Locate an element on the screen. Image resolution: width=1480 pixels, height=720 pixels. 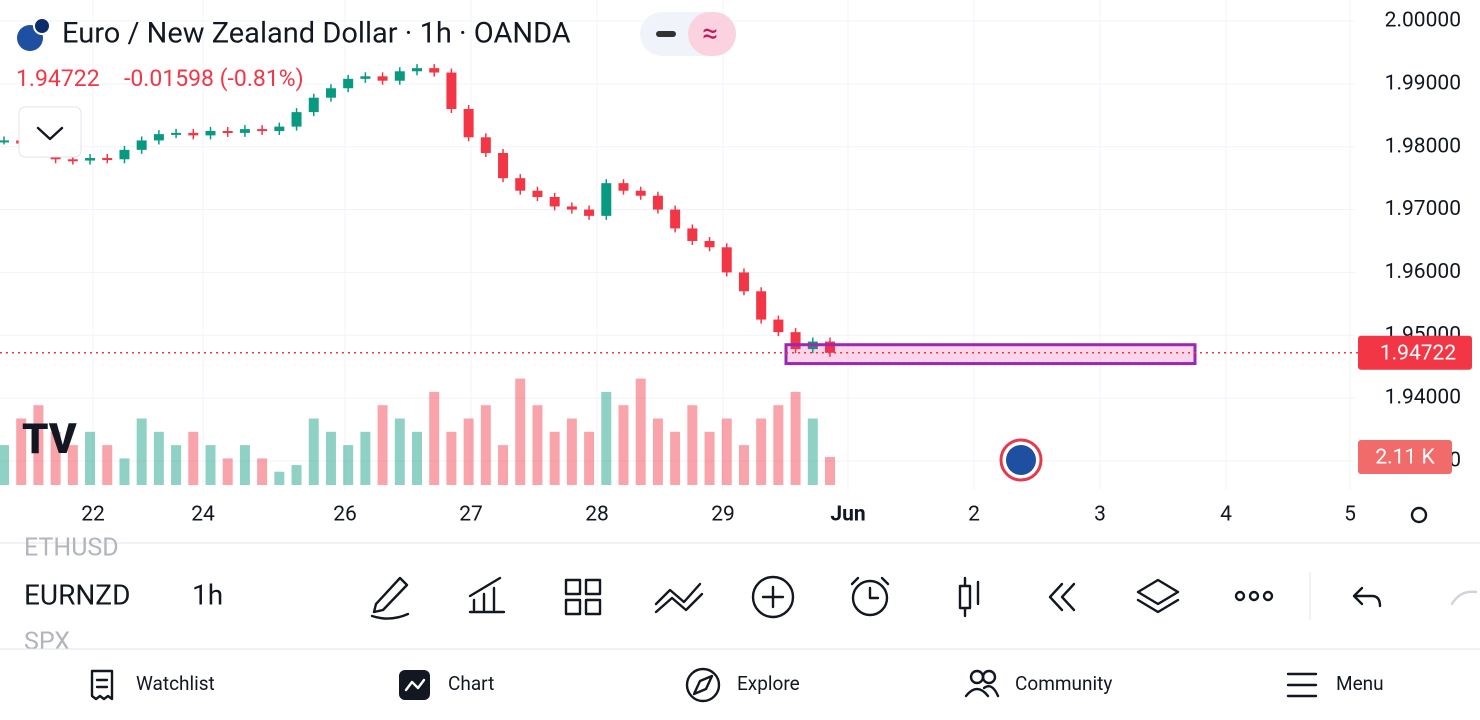
menu-icon is located at coordinates (1302, 685).